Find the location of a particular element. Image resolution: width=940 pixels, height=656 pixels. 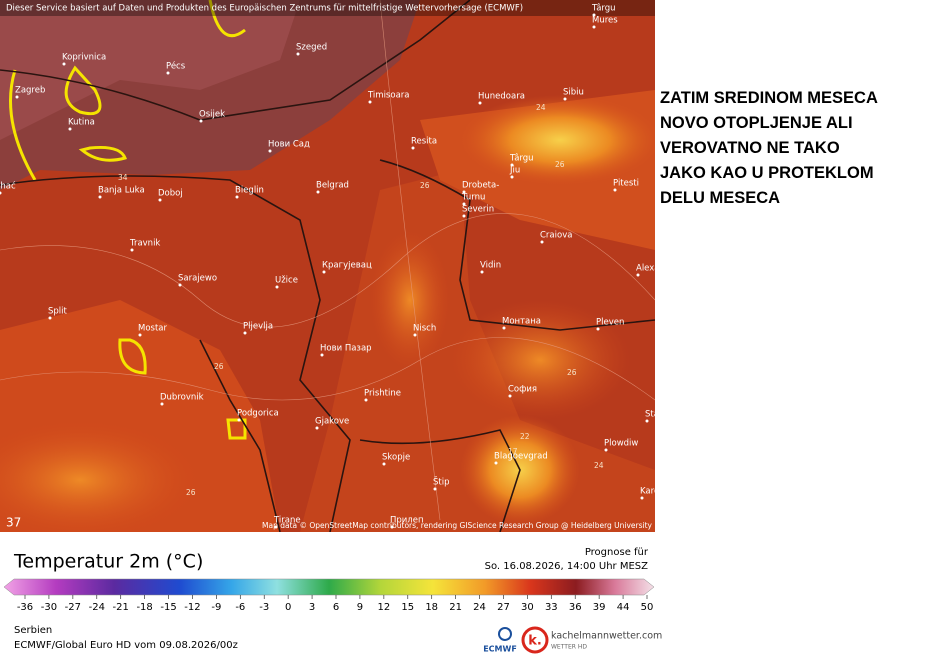

city-label: Nisch is located at coordinates (424, 329).